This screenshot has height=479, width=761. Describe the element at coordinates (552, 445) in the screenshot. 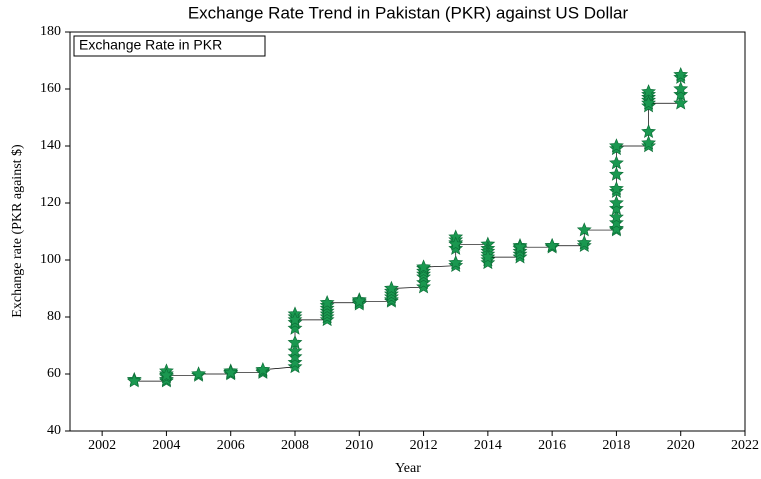

I see `x-tick-label: 2016` at that location.